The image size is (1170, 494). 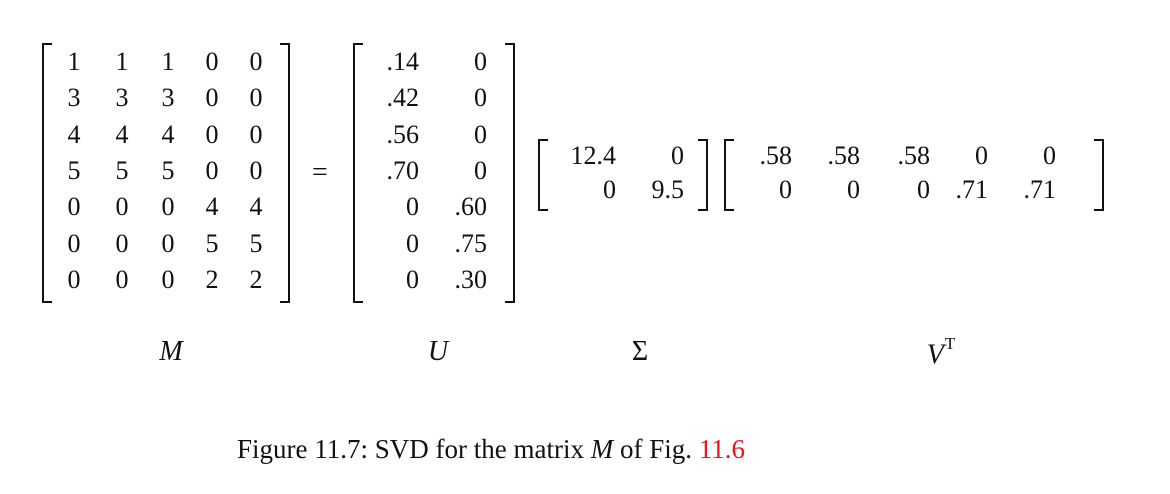 What do you see at coordinates (471, 243) in the screenshot?
I see `matrix-cell: .75` at bounding box center [471, 243].